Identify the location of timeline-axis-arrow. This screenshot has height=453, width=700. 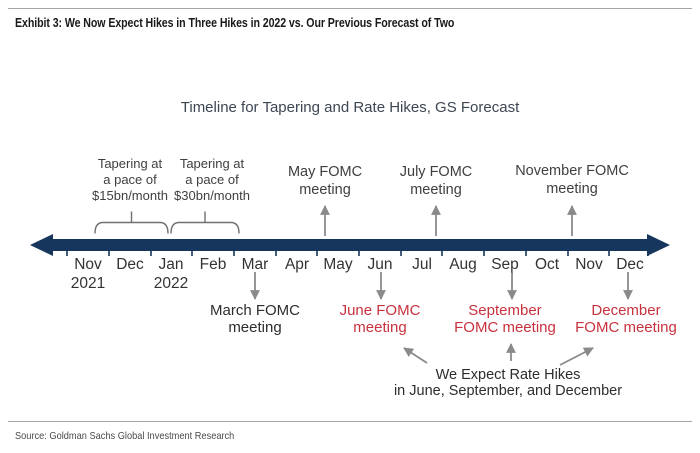
(350, 245).